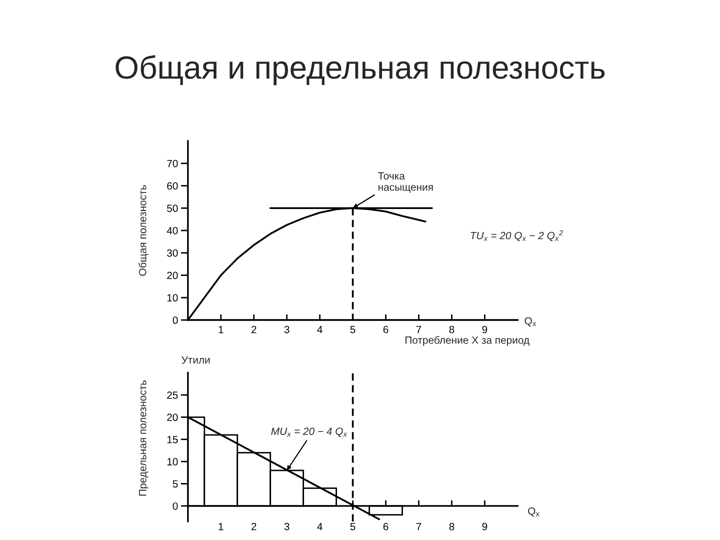  Describe the element at coordinates (405, 182) in the screenshot. I see `annotation: Точка насыщения` at that location.